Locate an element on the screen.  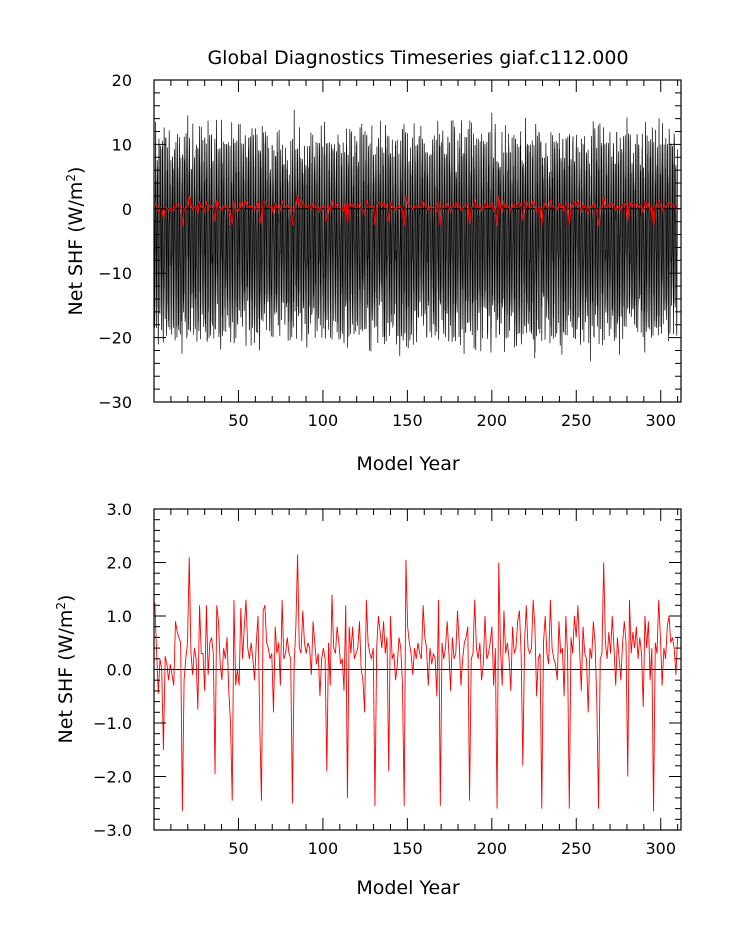
annual-mean-series-line is located at coordinates (416, 210).